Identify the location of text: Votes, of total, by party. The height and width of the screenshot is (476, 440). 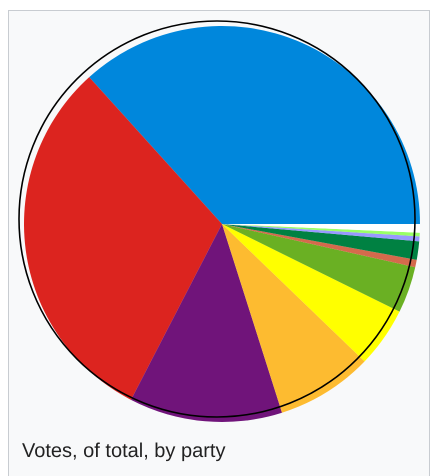
(124, 451).